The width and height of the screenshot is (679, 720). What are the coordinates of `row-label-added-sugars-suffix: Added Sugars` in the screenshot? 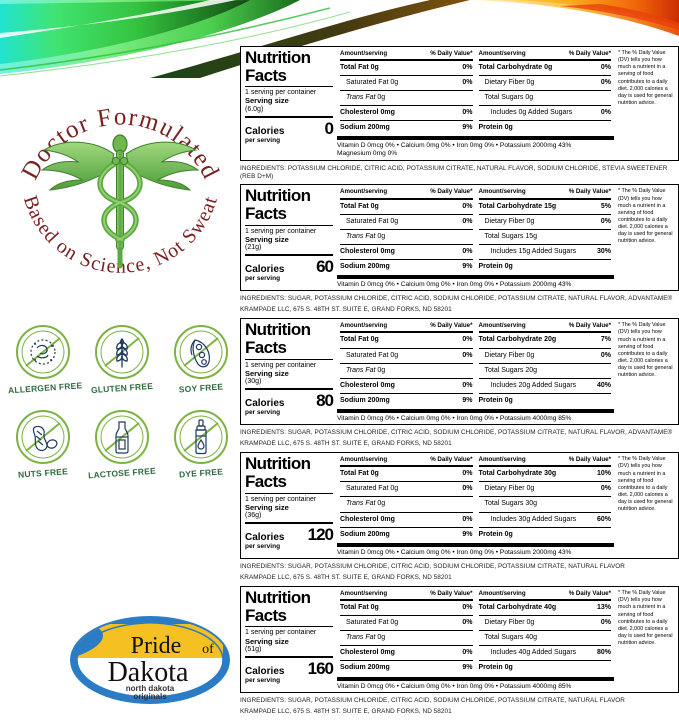 It's located at (554, 385).